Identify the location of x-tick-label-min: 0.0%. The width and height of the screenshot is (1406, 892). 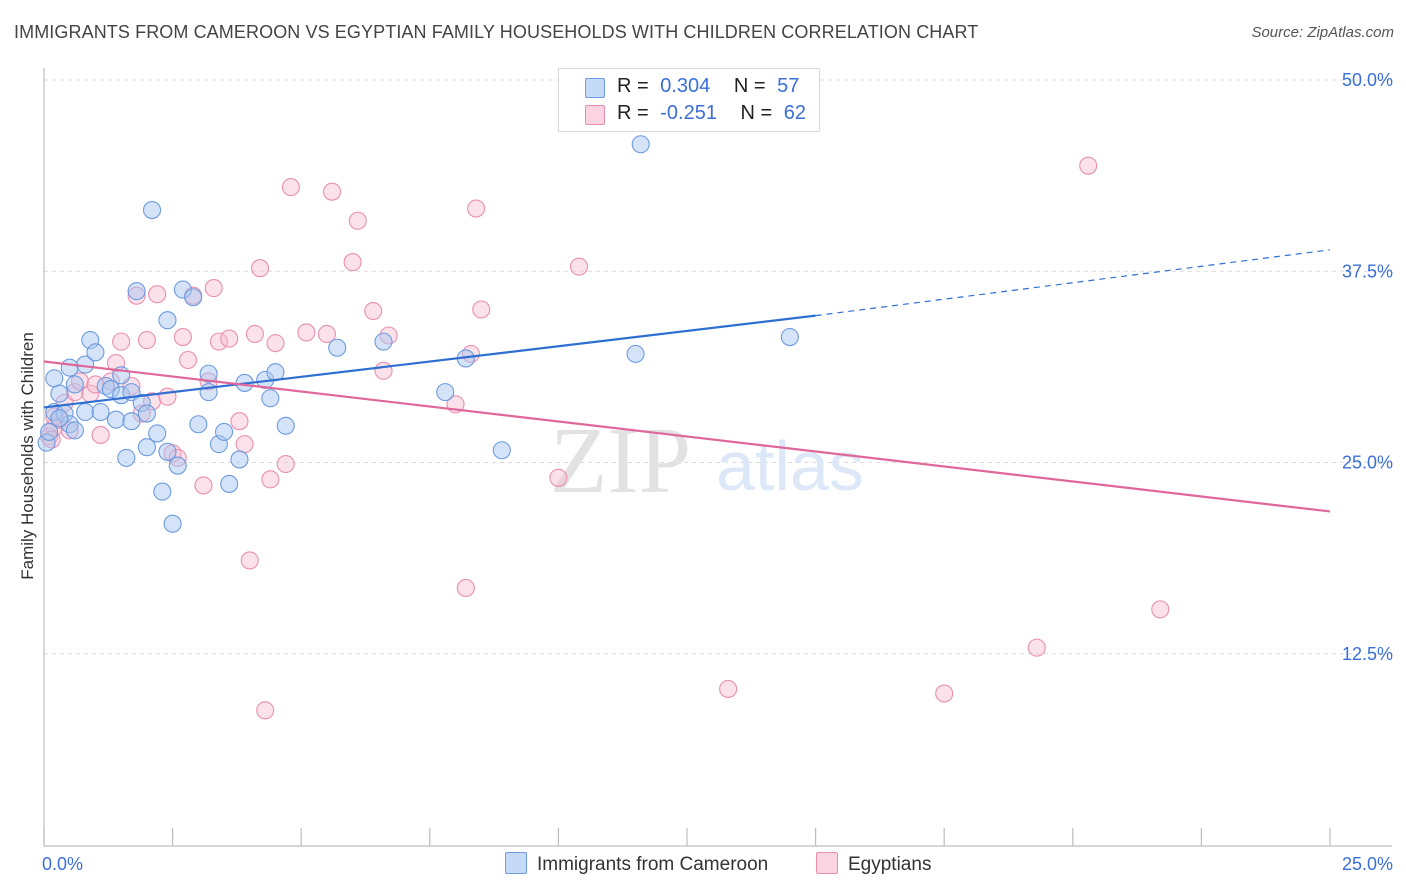
(62, 864).